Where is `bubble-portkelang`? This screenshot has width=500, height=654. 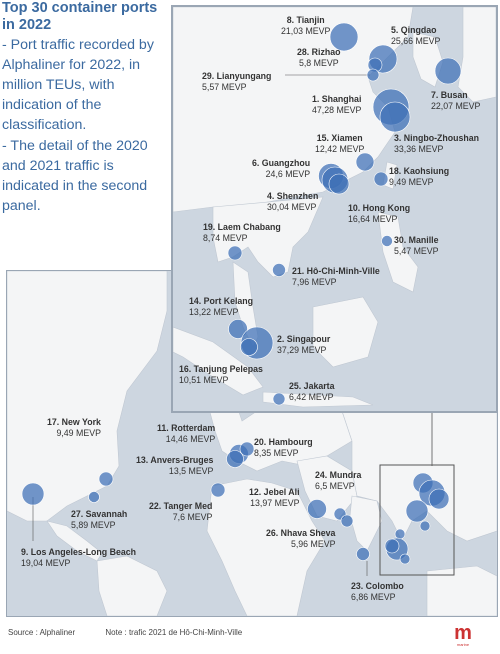
bubble-portkelang is located at coordinates (238, 329).